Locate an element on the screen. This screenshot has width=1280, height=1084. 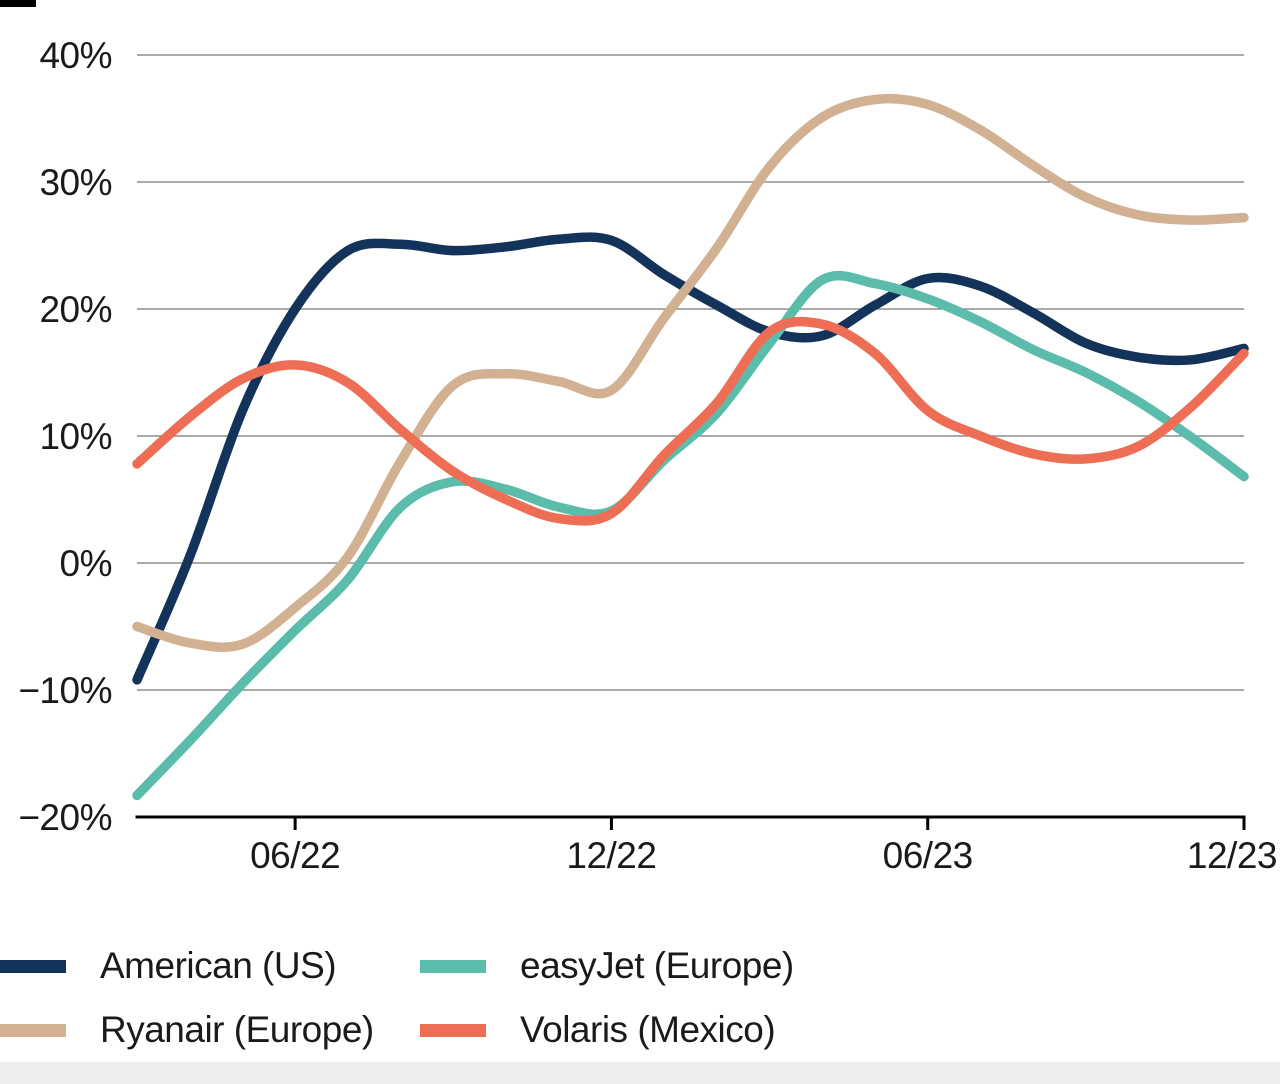
x-tick-label-06/22: 06/22 is located at coordinates (295, 855).